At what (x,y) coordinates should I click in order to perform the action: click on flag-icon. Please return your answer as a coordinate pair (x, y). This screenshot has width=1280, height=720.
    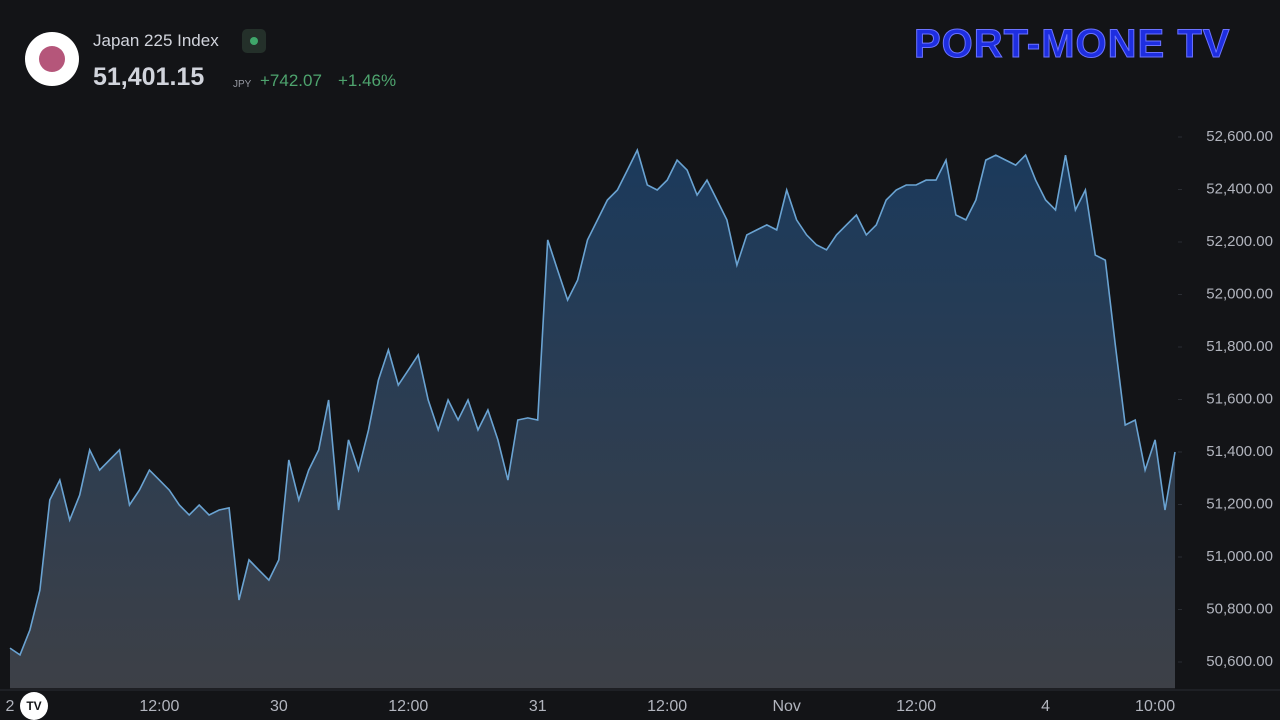
    Looking at the image, I should click on (52, 59).